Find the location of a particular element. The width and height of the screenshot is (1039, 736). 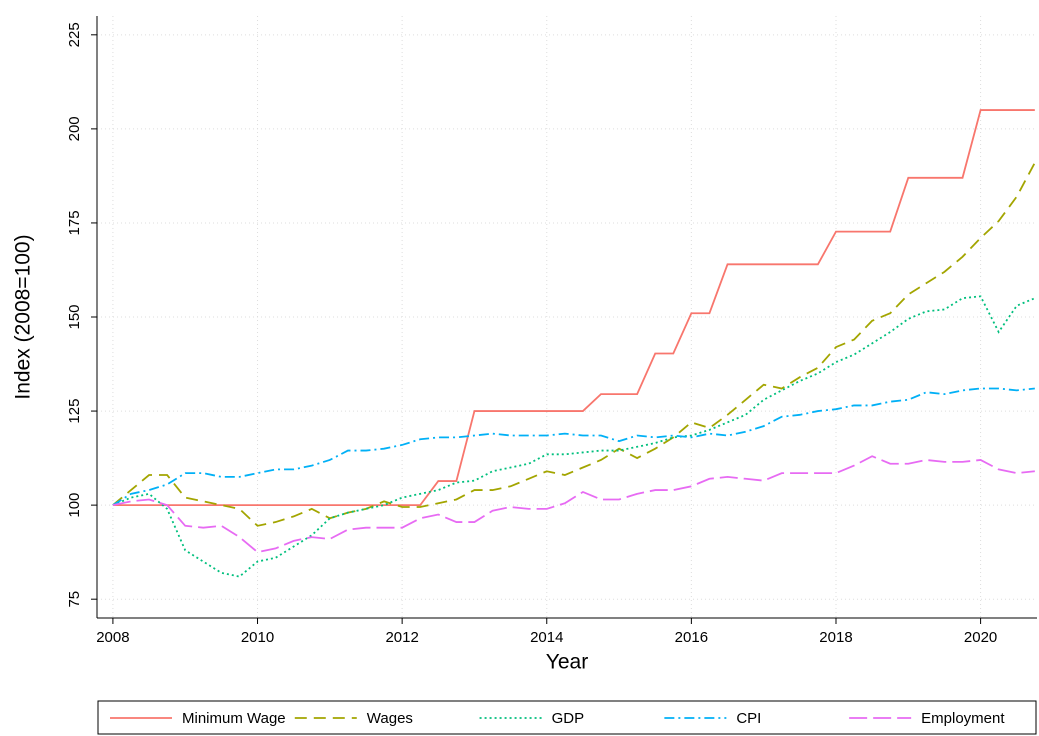

y-tick-label: 225 is located at coordinates (74, 34).